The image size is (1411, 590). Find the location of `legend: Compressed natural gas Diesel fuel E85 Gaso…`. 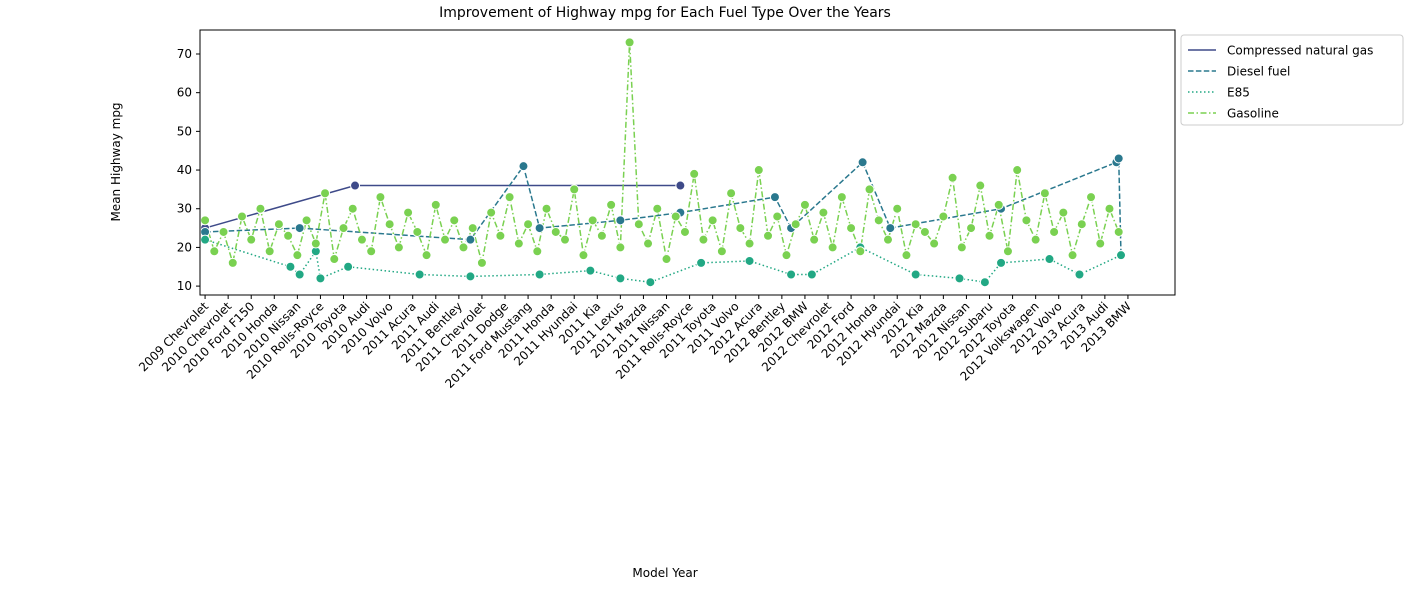

legend: Compressed natural gas Diesel fuel E85 Gaso… is located at coordinates (1292, 80).